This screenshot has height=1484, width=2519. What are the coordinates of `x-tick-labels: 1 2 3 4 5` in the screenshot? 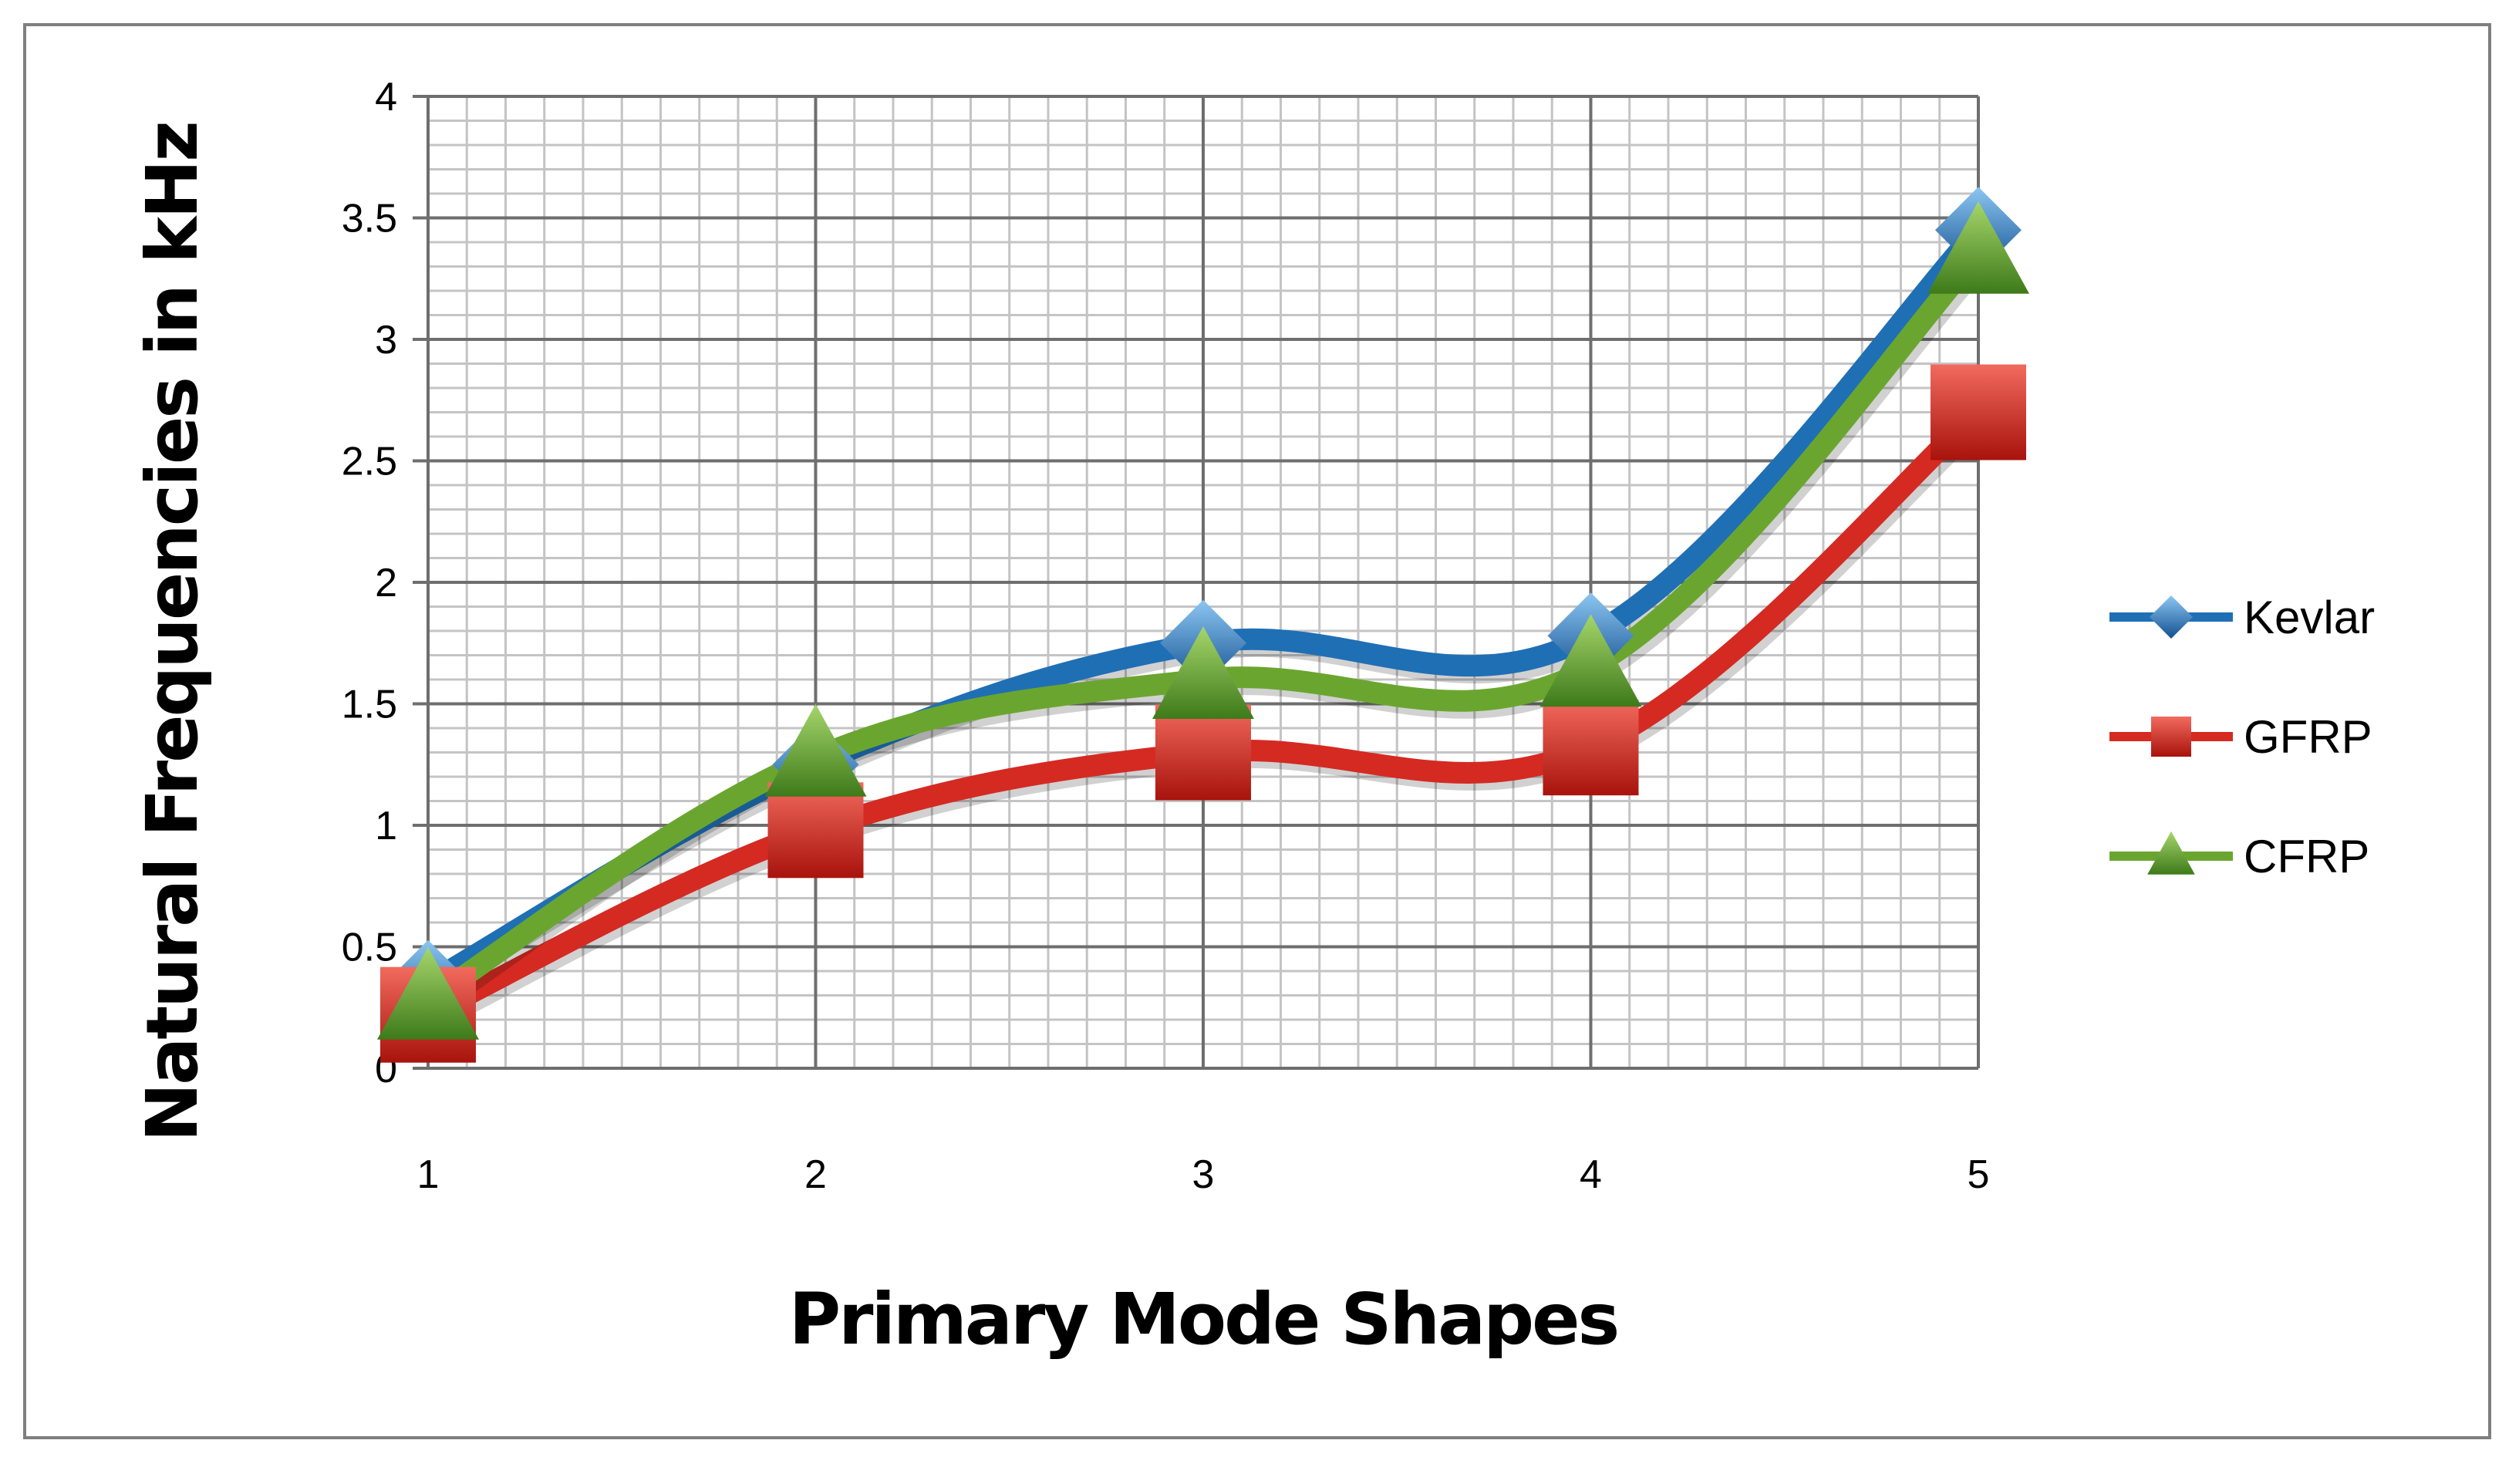 It's located at (1203, 1174).